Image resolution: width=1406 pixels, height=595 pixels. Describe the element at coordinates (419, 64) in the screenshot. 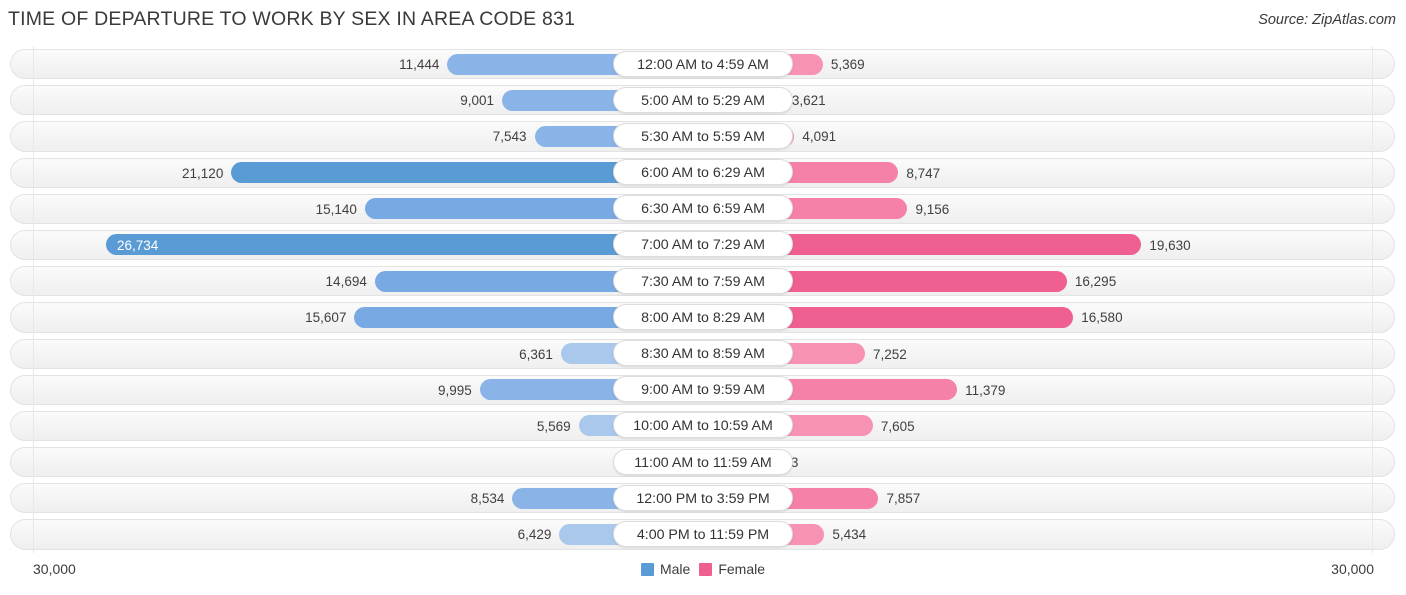

I see `value-label-male: 11,444` at that location.